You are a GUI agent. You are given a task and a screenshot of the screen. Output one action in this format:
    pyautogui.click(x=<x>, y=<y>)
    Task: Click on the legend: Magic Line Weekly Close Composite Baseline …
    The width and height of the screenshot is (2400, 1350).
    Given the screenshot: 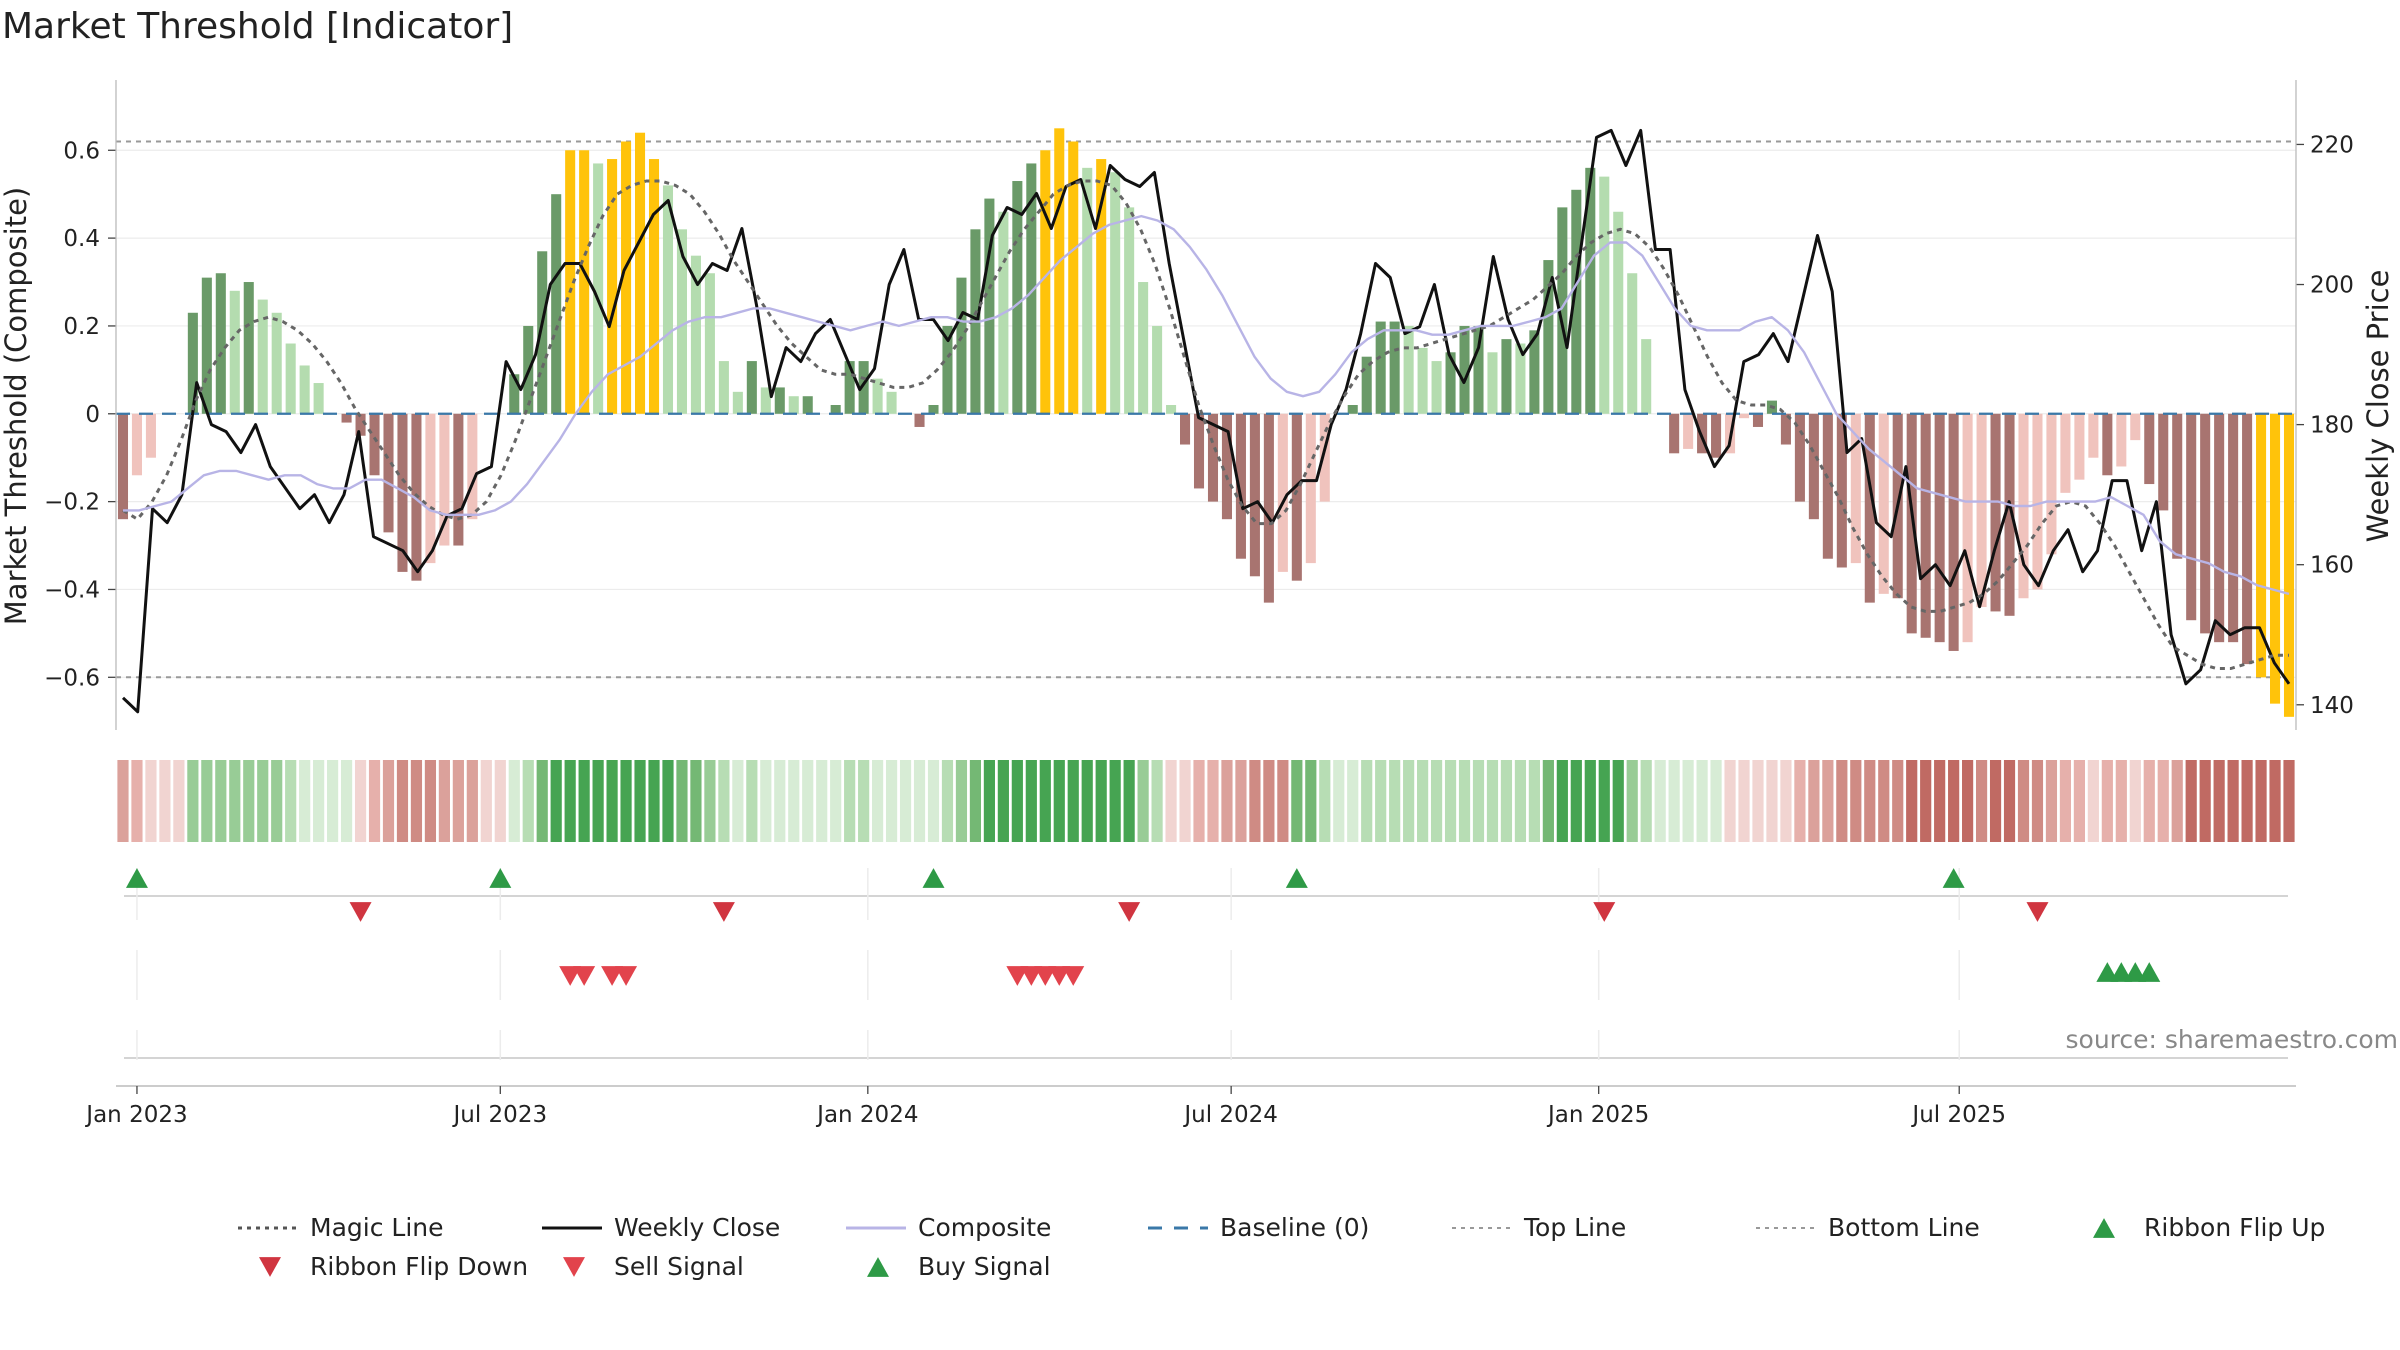 What is the action you would take?
    pyautogui.click(x=1281, y=1247)
    